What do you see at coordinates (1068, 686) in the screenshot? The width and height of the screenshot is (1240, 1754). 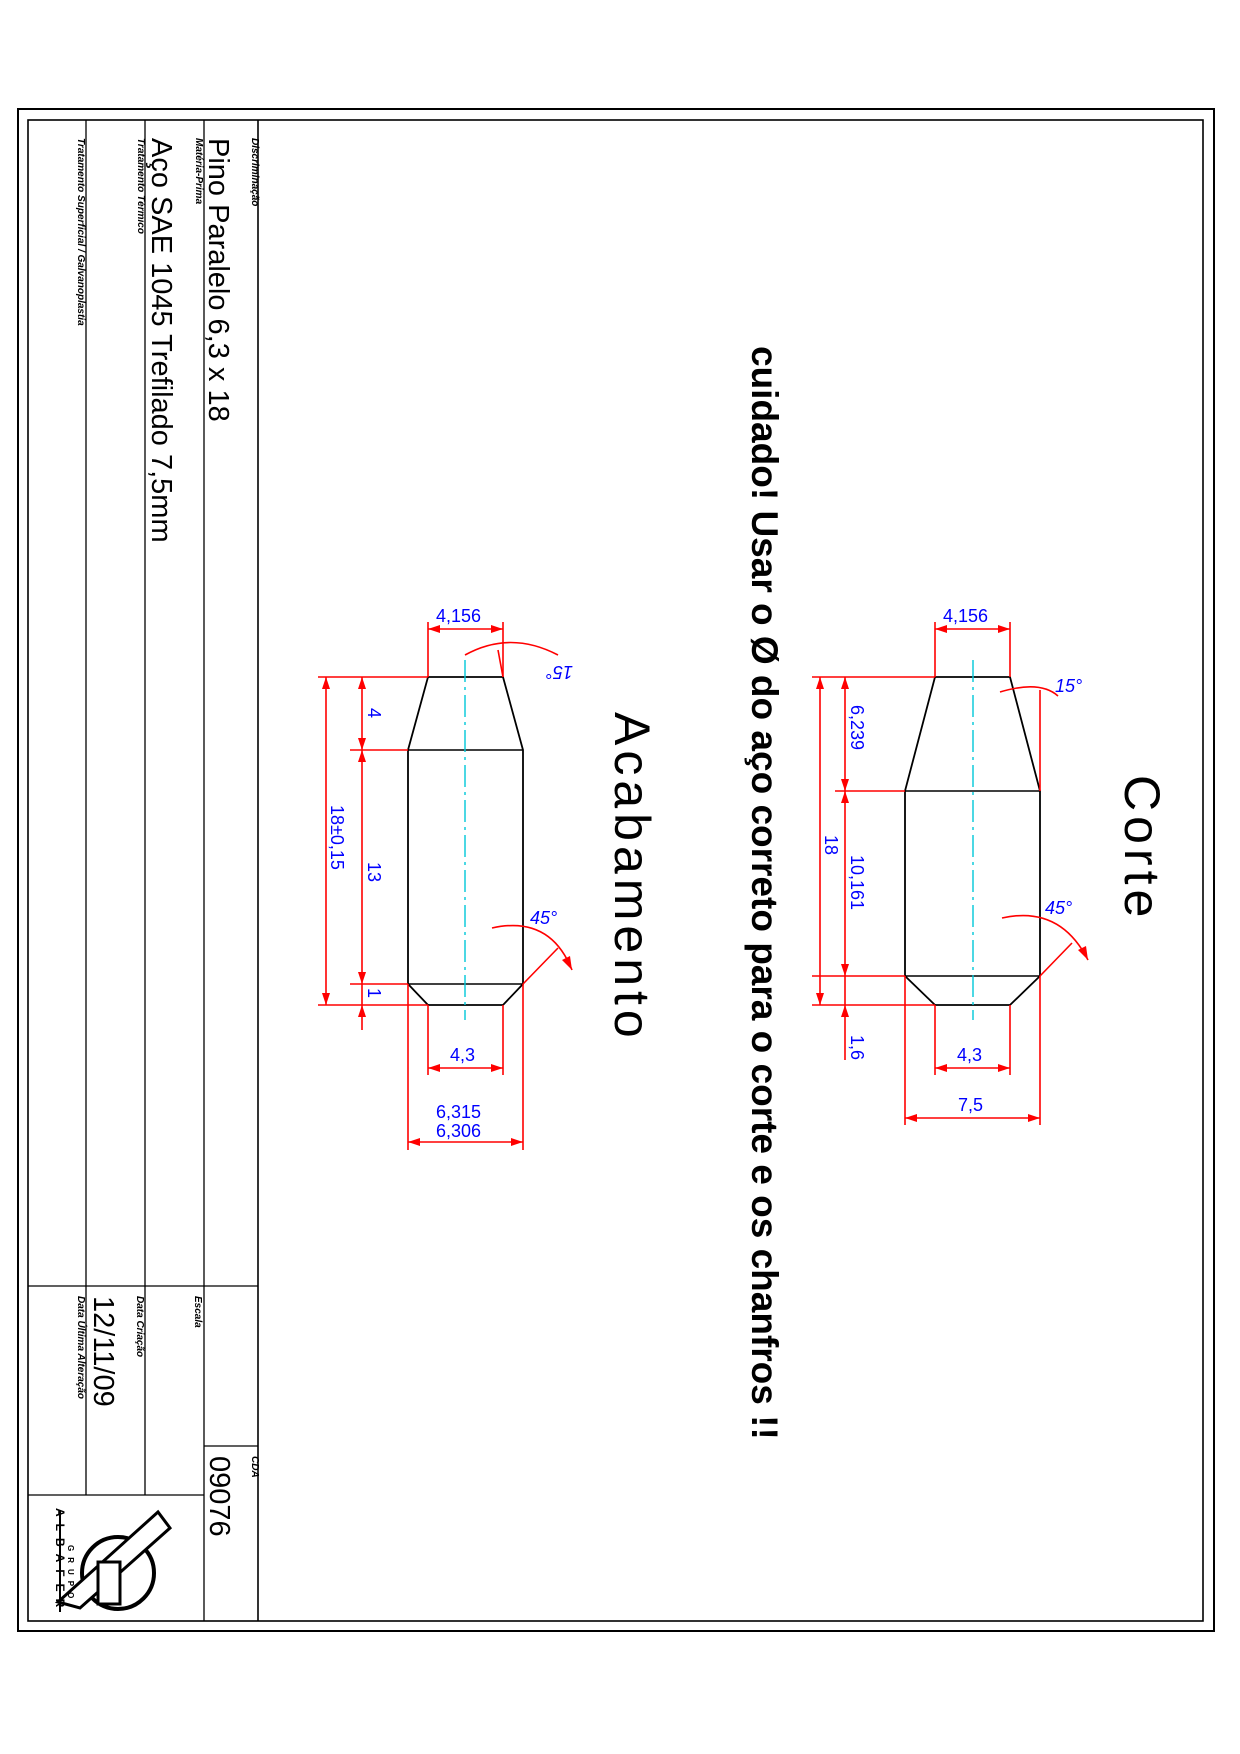 I see `corte-top-angle: 15°` at bounding box center [1068, 686].